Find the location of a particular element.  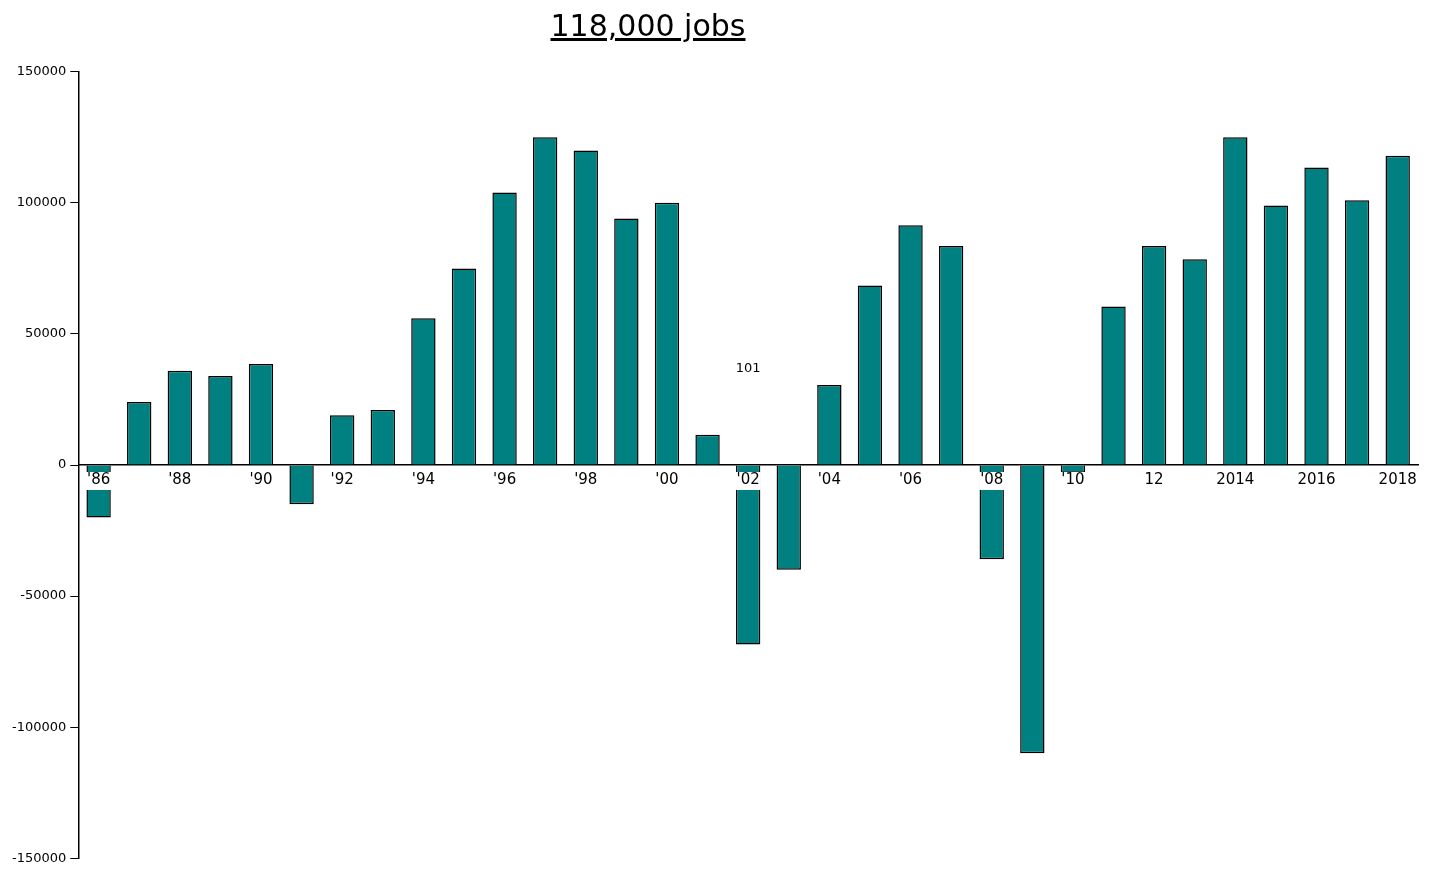

chart-title: 118,000 jobs is located at coordinates (648, 26).